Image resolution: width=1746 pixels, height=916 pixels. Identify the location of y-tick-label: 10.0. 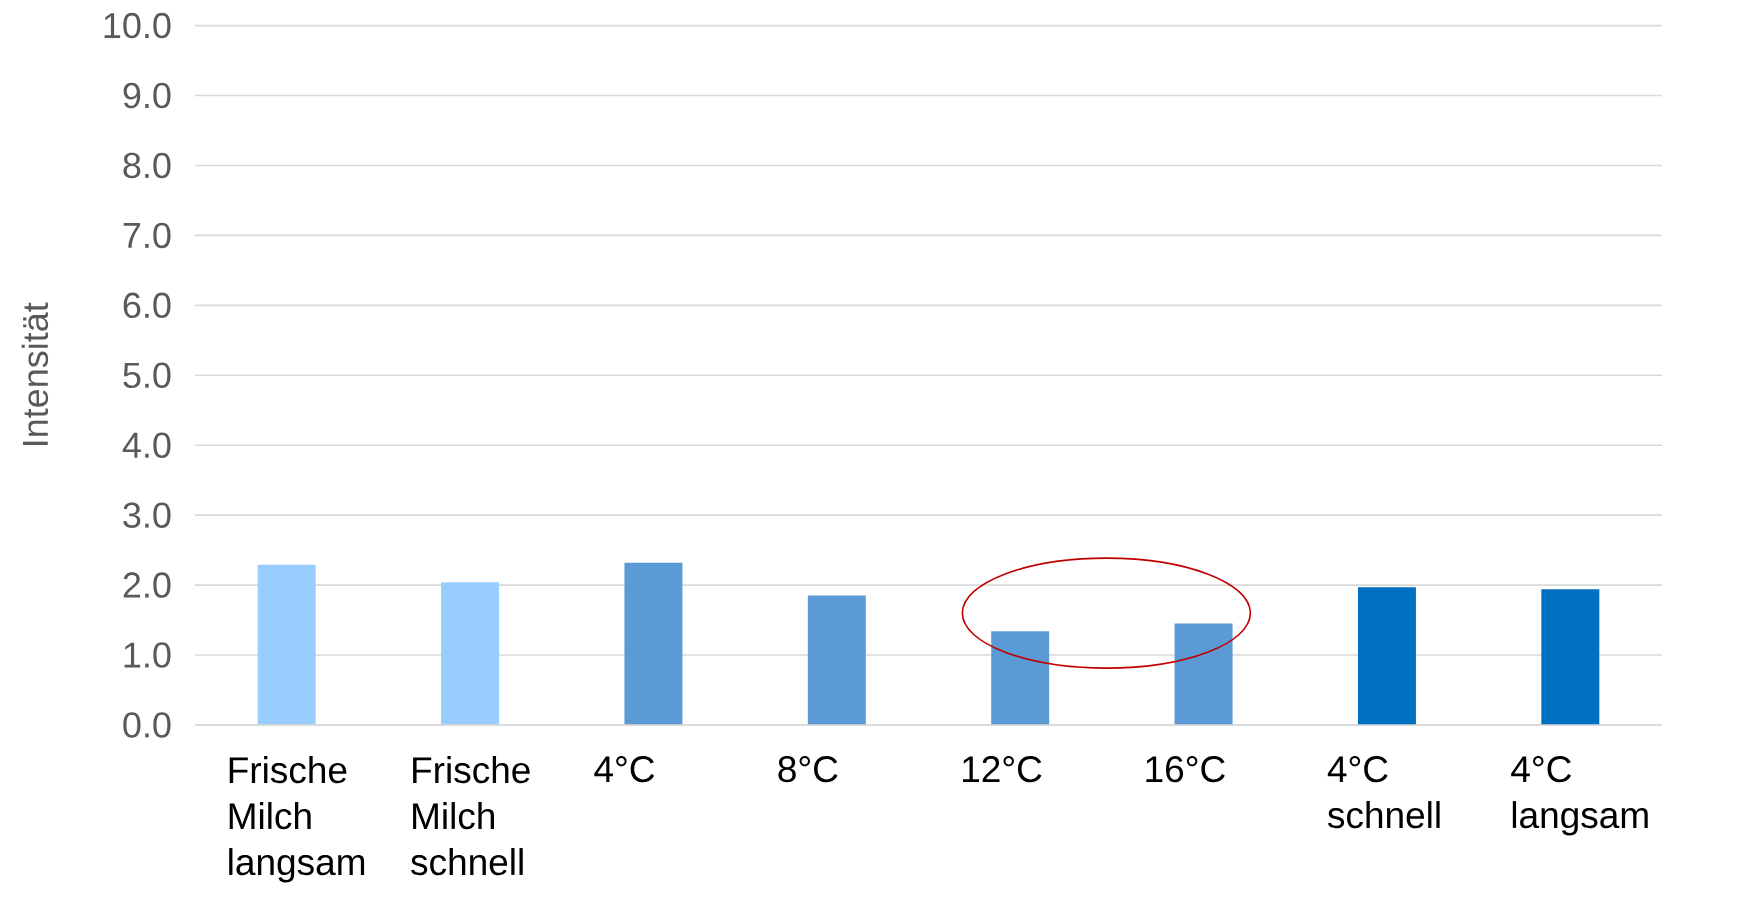
(137, 25).